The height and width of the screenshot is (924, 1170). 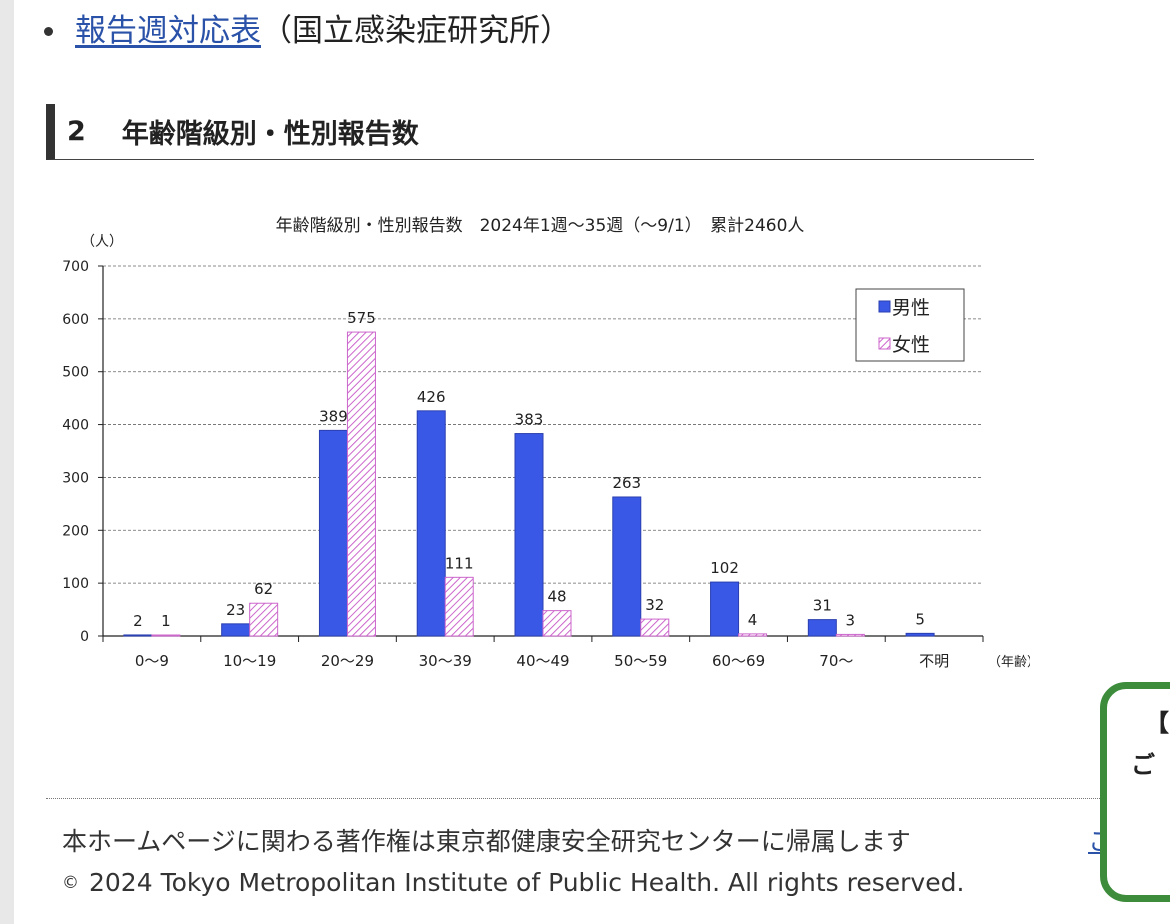 I want to click on section-title: 年齢階級別・性別報告数, so click(x=270, y=134).